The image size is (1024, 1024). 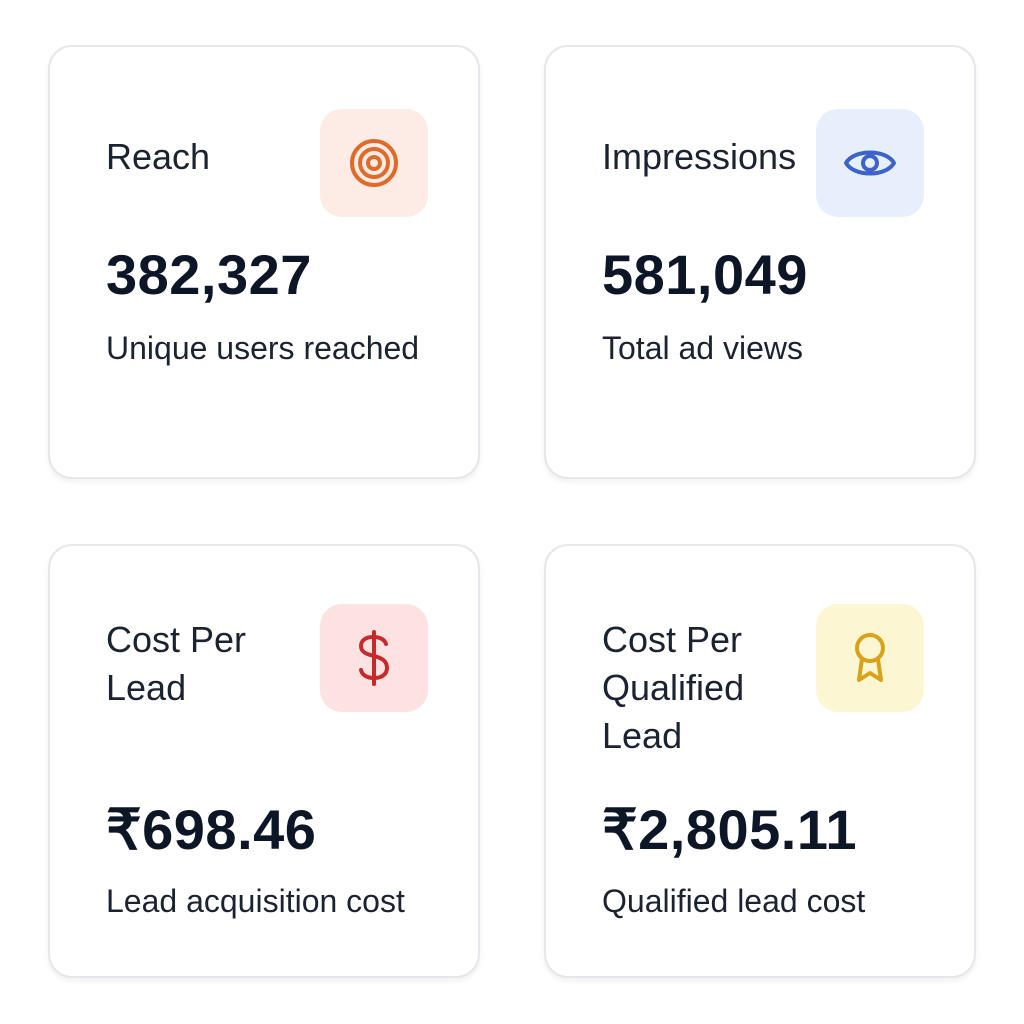 What do you see at coordinates (705, 274) in the screenshot?
I see `metric-value: 581,049` at bounding box center [705, 274].